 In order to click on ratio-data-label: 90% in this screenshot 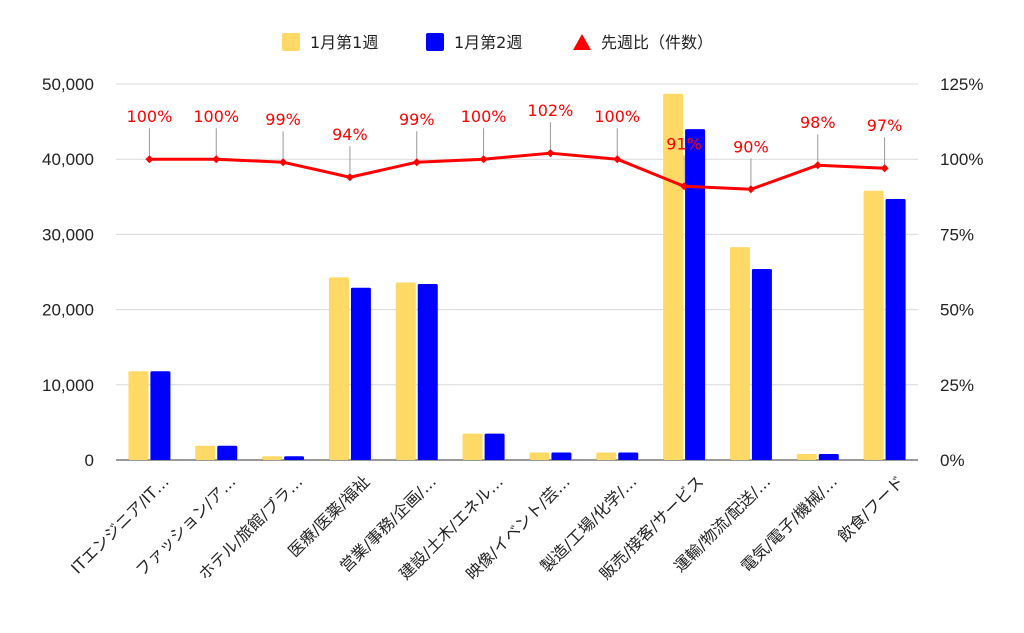, I will do `click(751, 146)`.